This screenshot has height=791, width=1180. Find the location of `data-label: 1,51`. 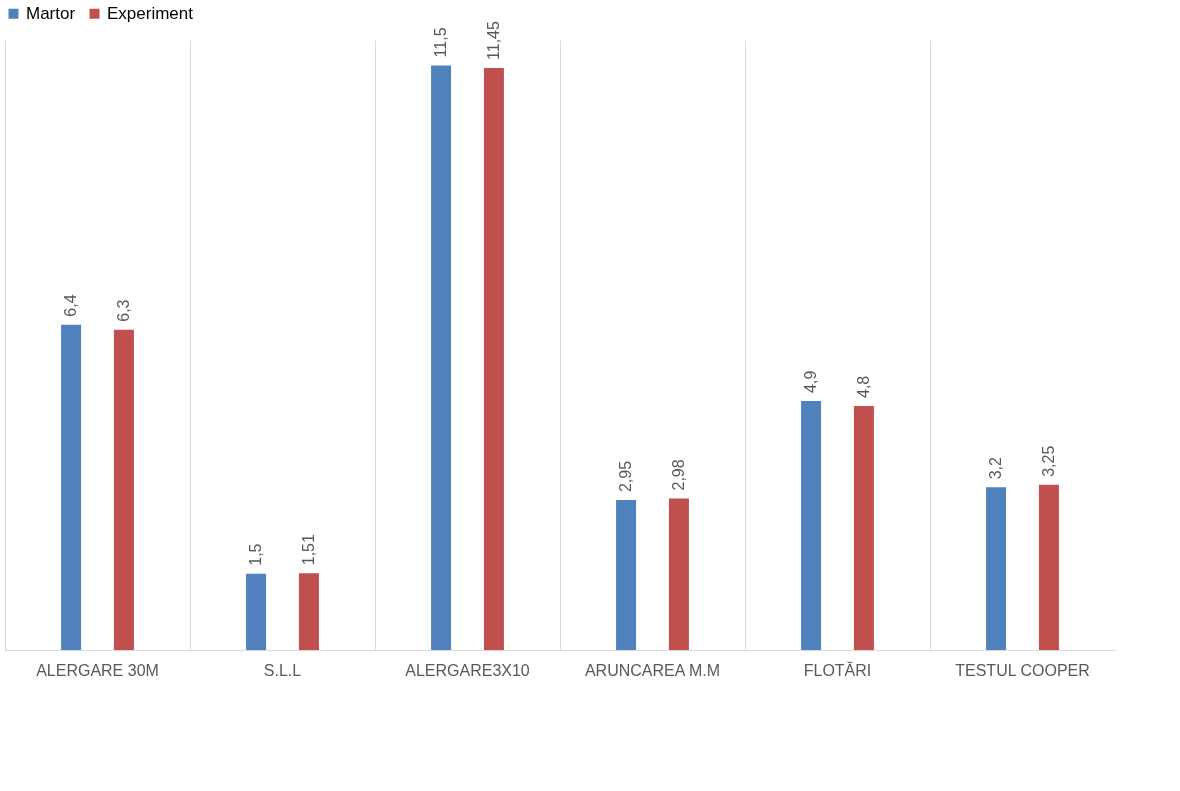

data-label: 1,51 is located at coordinates (308, 550).